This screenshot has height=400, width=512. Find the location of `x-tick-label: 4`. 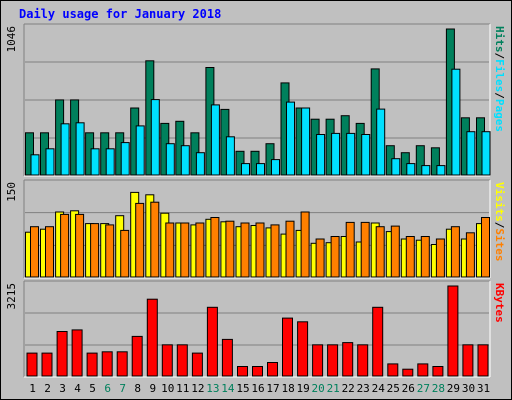

x-tick-label: 4 is located at coordinates (77, 388).